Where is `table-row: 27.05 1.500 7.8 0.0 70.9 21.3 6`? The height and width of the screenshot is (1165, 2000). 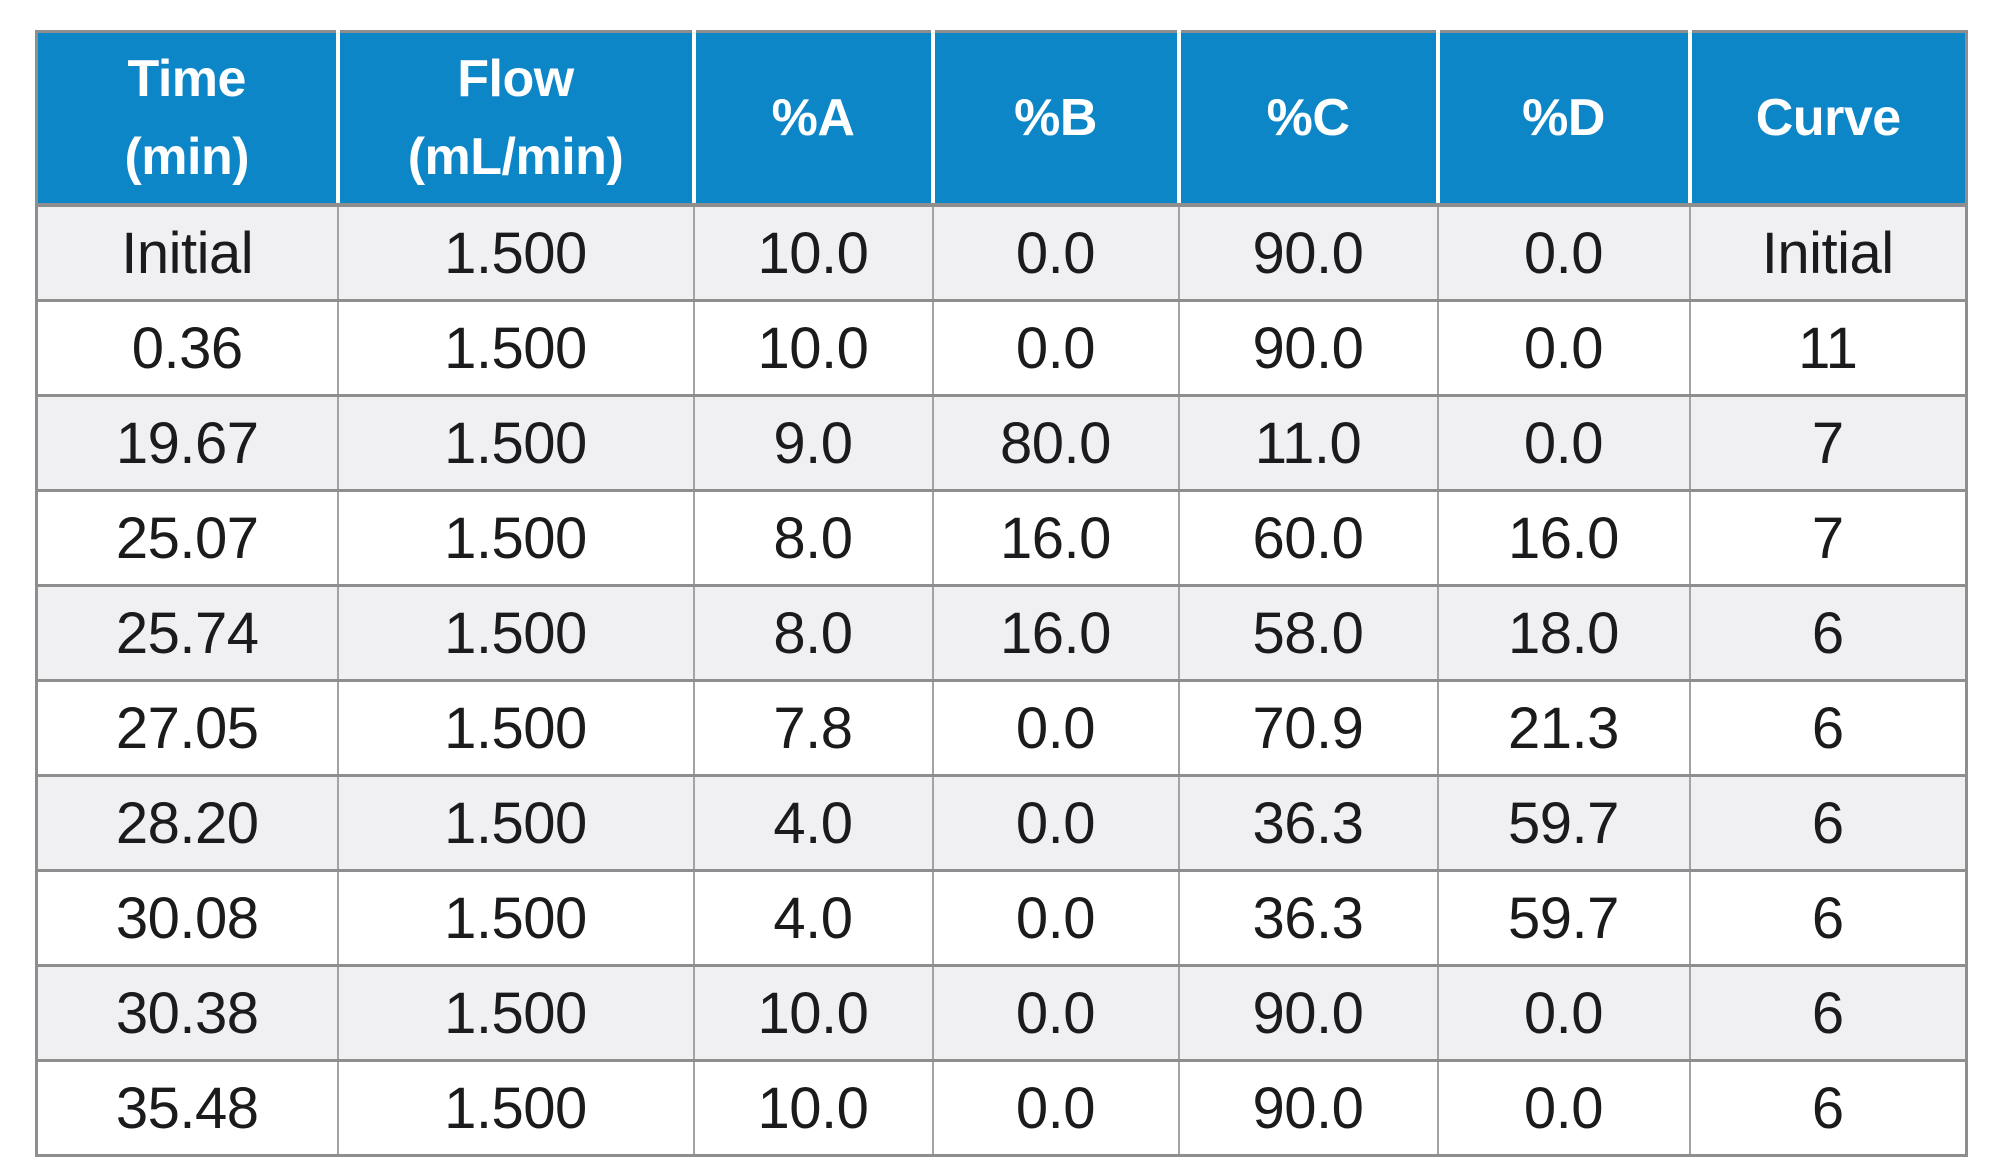 table-row: 27.05 1.500 7.8 0.0 70.9 21.3 6 is located at coordinates (1001, 728).